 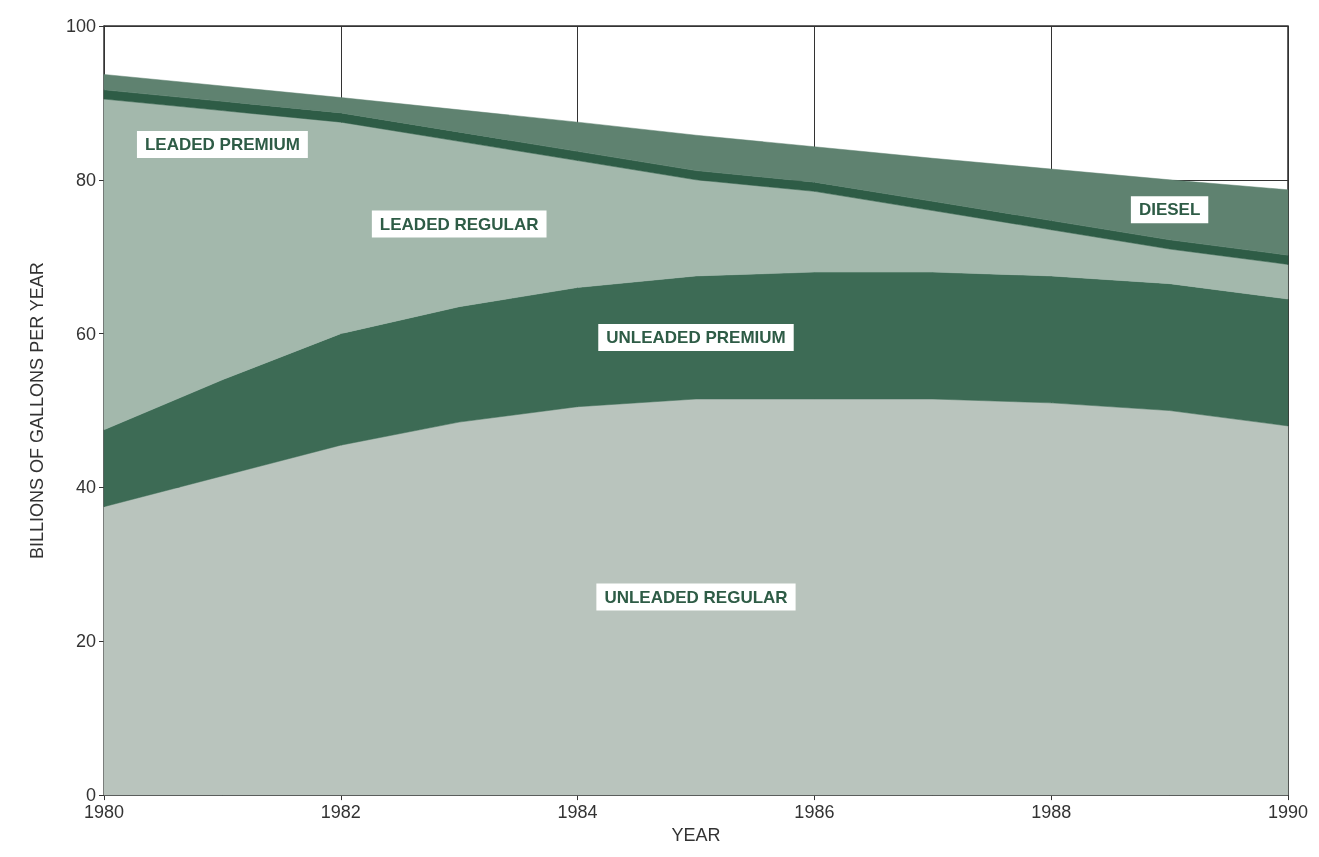 What do you see at coordinates (85, 333) in the screenshot?
I see `y-tick-label: 60` at bounding box center [85, 333].